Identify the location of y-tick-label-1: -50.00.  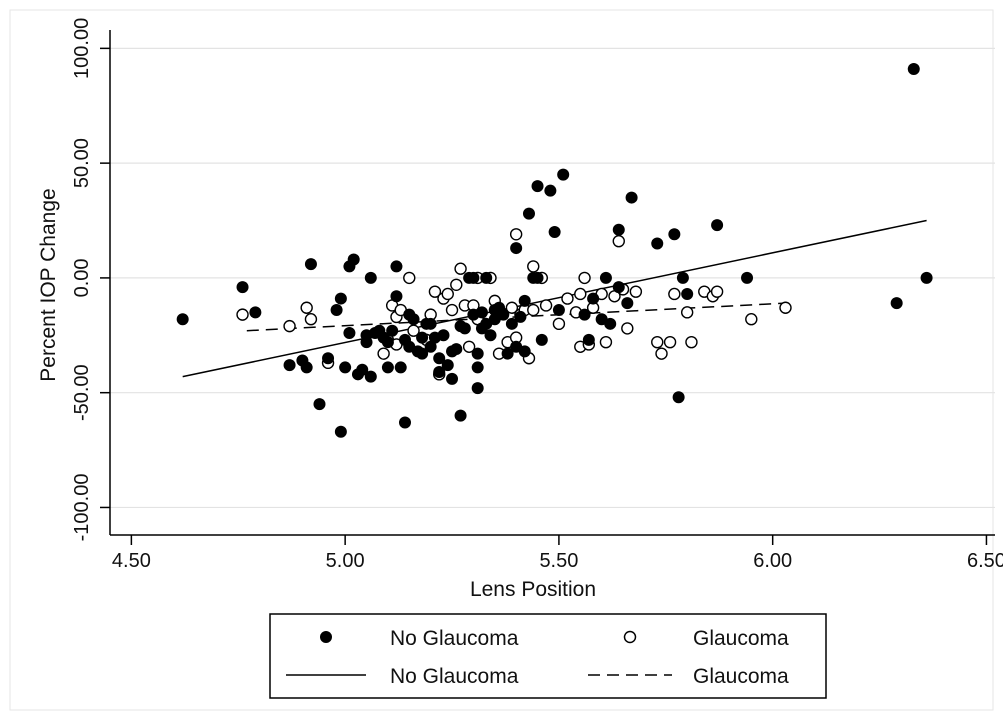
(82, 392).